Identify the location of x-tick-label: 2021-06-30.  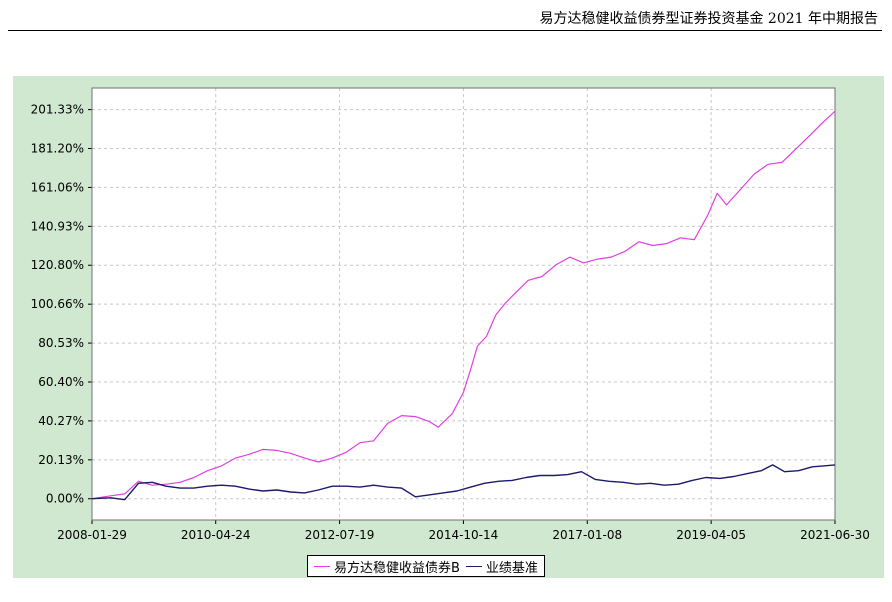
(835, 535).